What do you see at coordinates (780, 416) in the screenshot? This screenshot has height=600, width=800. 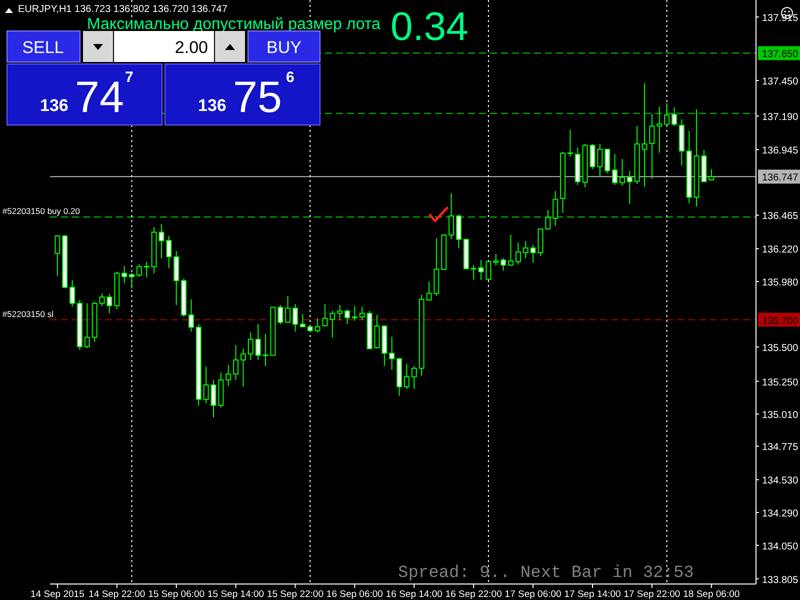 I see `y-tick-label: 135.010` at bounding box center [780, 416].